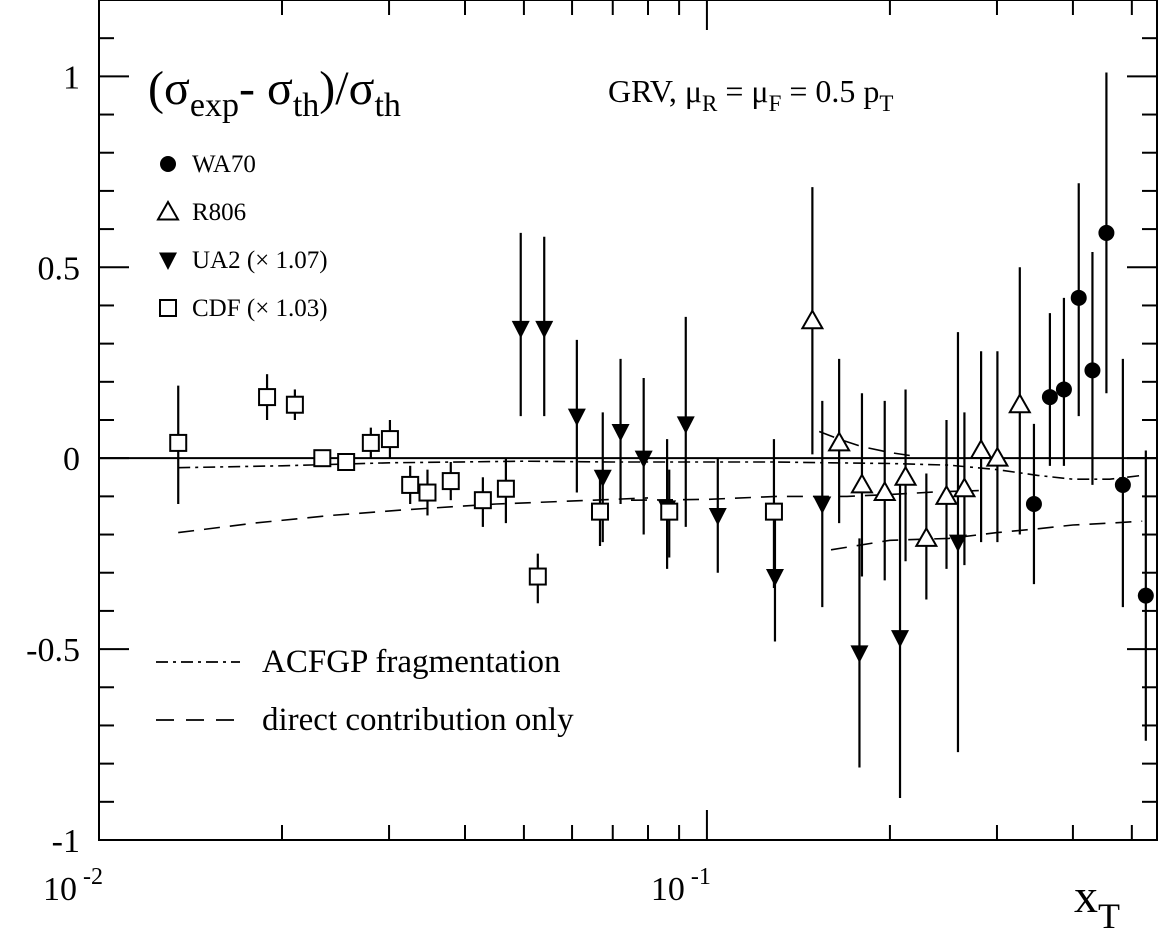  Describe the element at coordinates (224, 164) in the screenshot. I see `legend-label: WA70` at that location.